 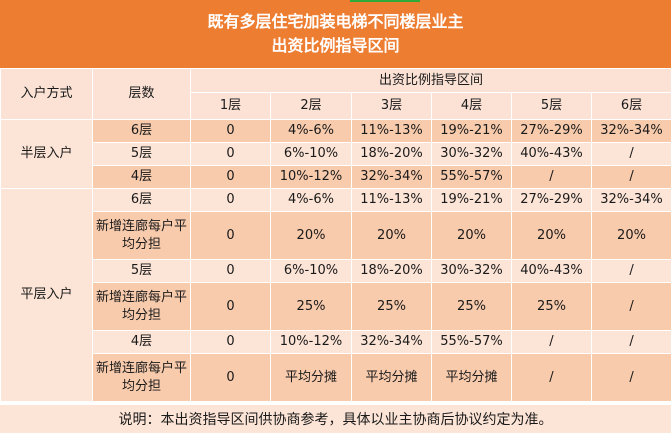 I want to click on entry-method-cell: 半层入户, so click(x=46, y=154).